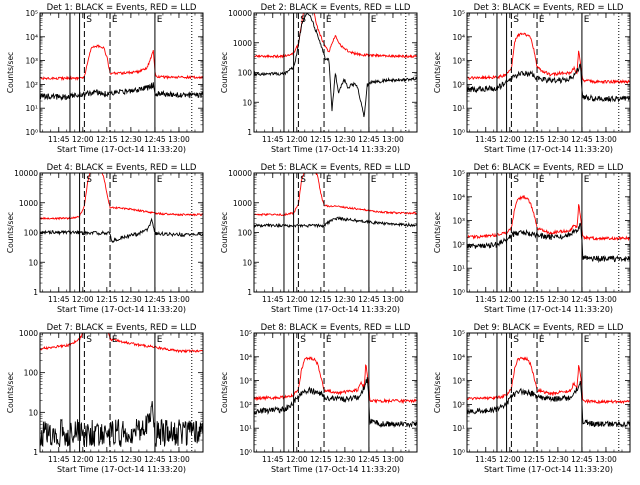 Image resolution: width=640 pixels, height=485 pixels. What do you see at coordinates (336, 8) in the screenshot?
I see `panel-title: Det 2: BLACK = Events, RED = LLD` at bounding box center [336, 8].